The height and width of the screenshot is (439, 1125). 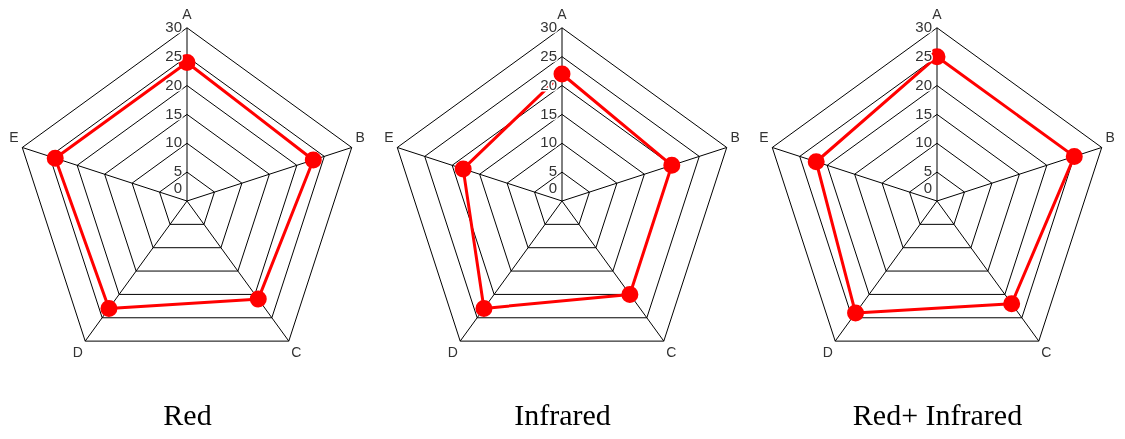 What do you see at coordinates (187, 414) in the screenshot?
I see `text: Red` at bounding box center [187, 414].